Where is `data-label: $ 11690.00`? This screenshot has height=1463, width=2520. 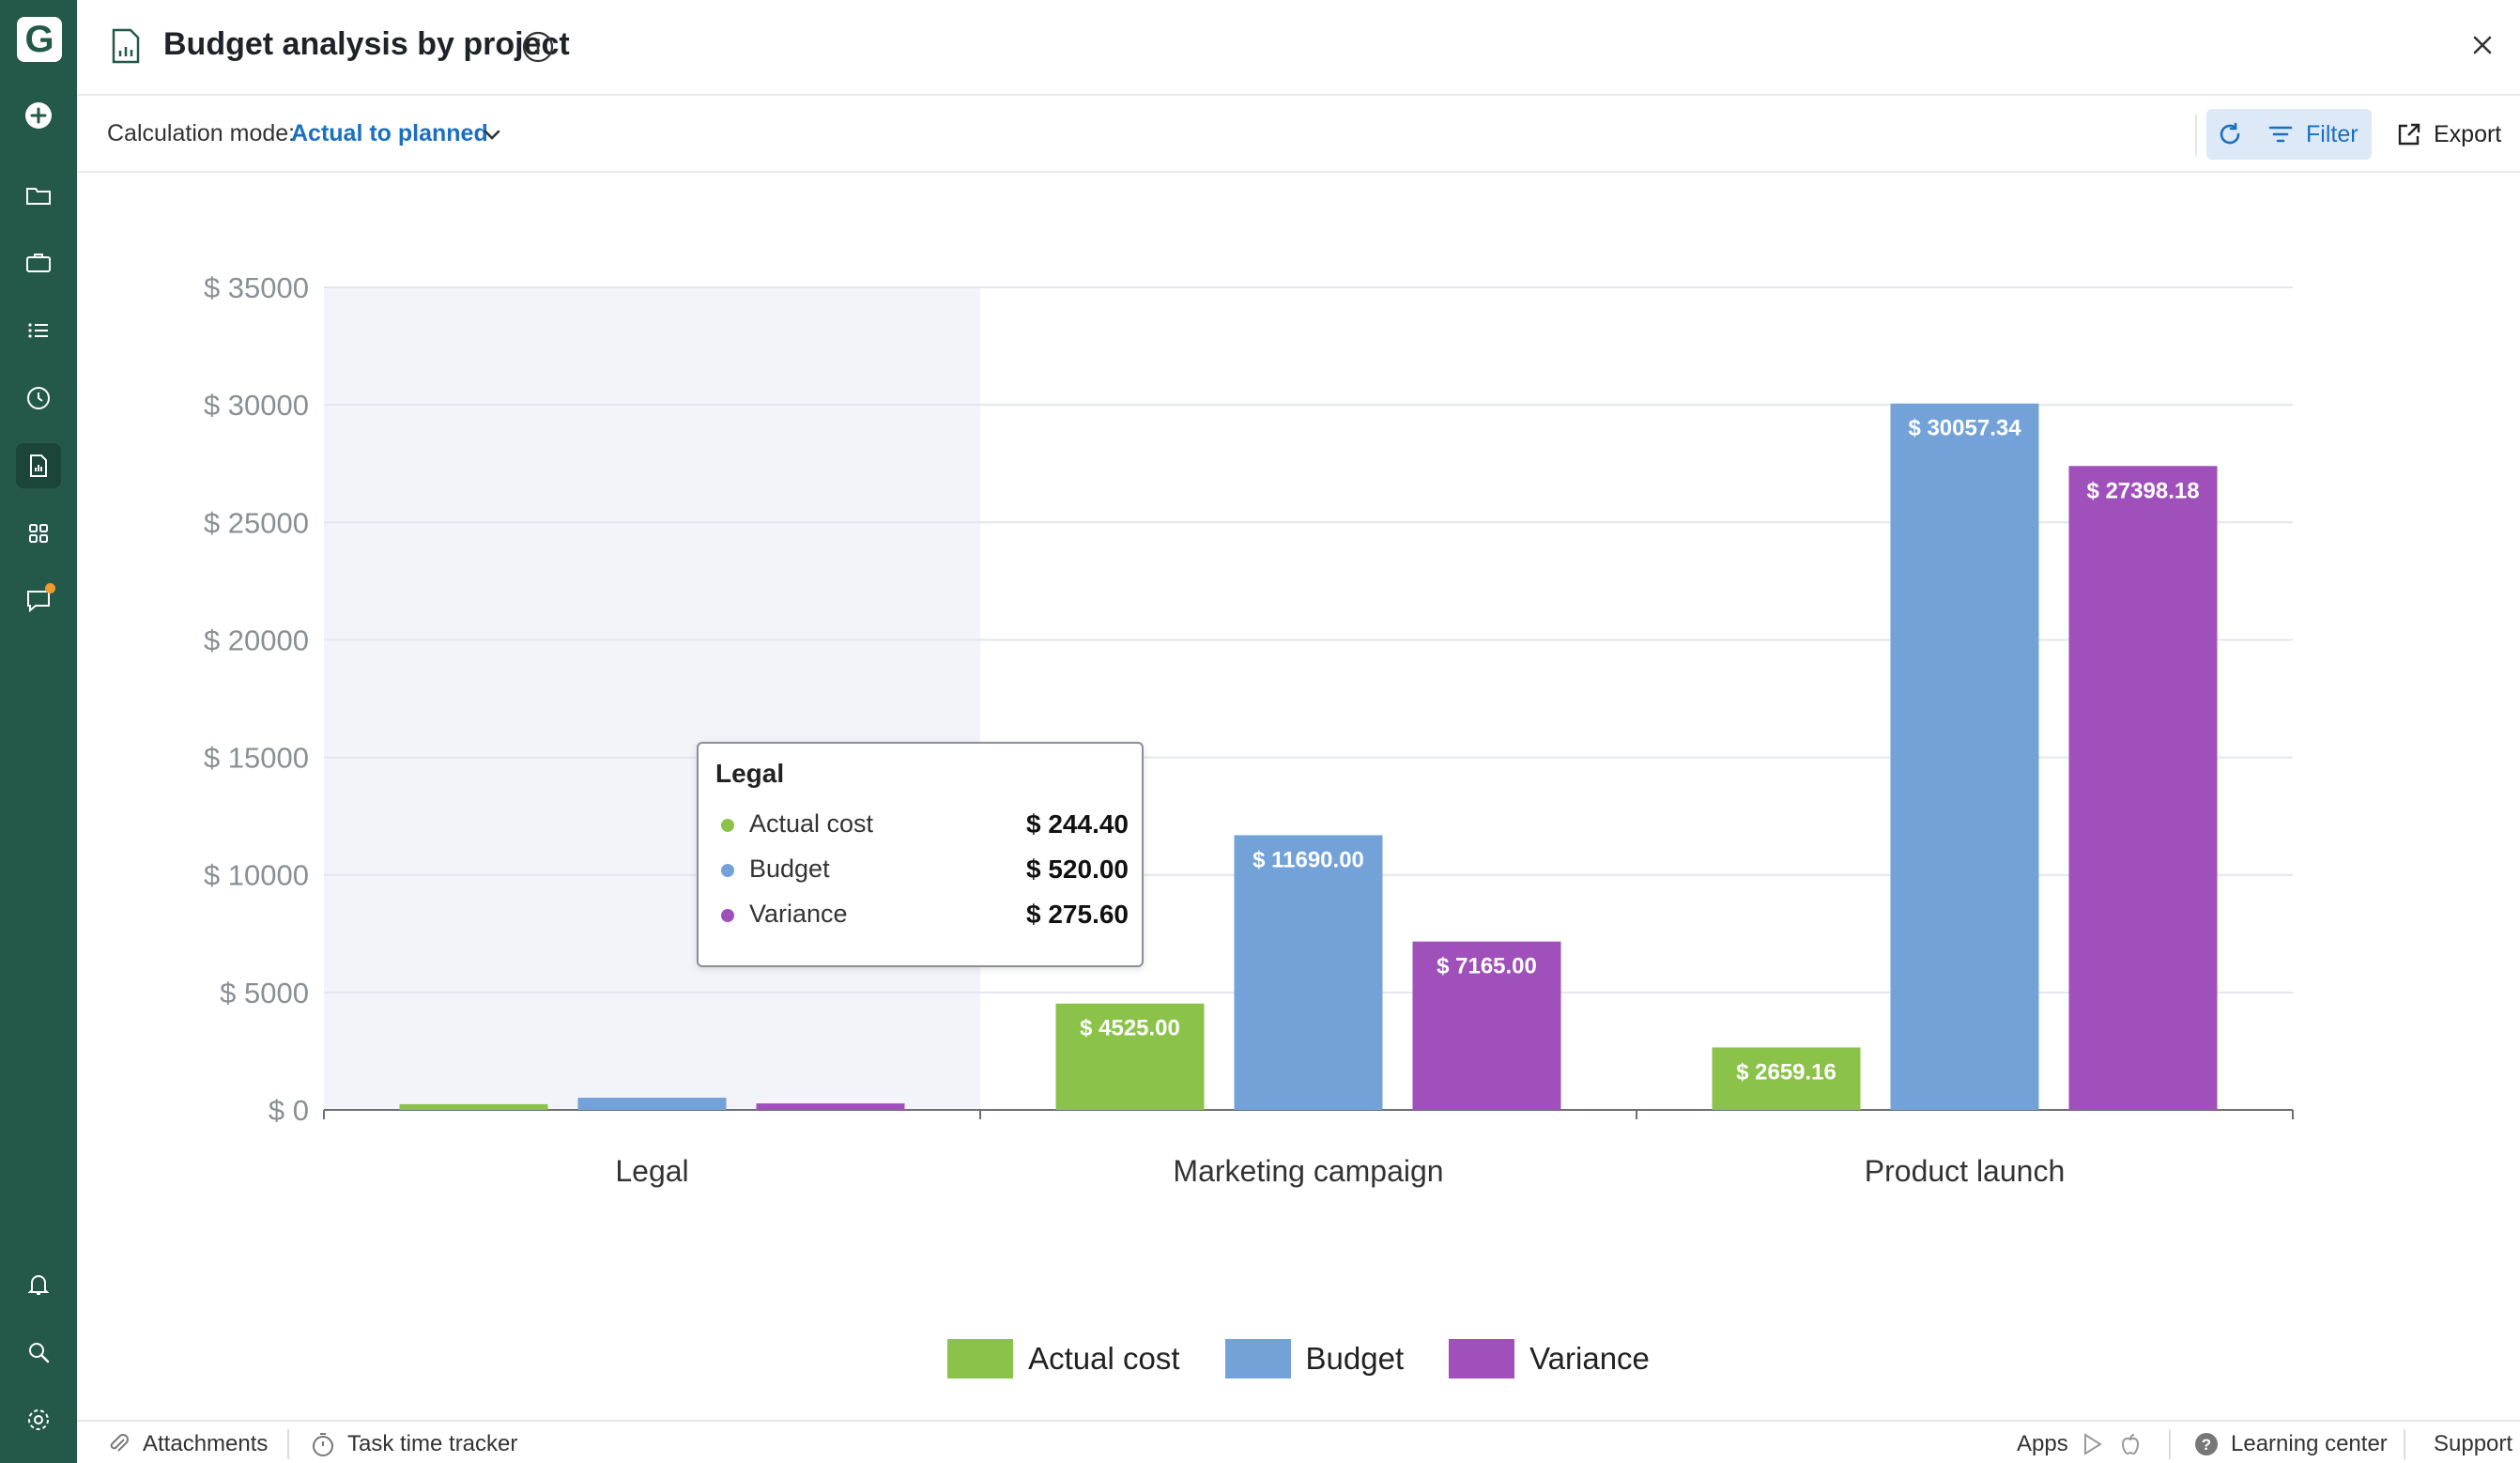 data-label: $ 11690.00 is located at coordinates (1308, 859).